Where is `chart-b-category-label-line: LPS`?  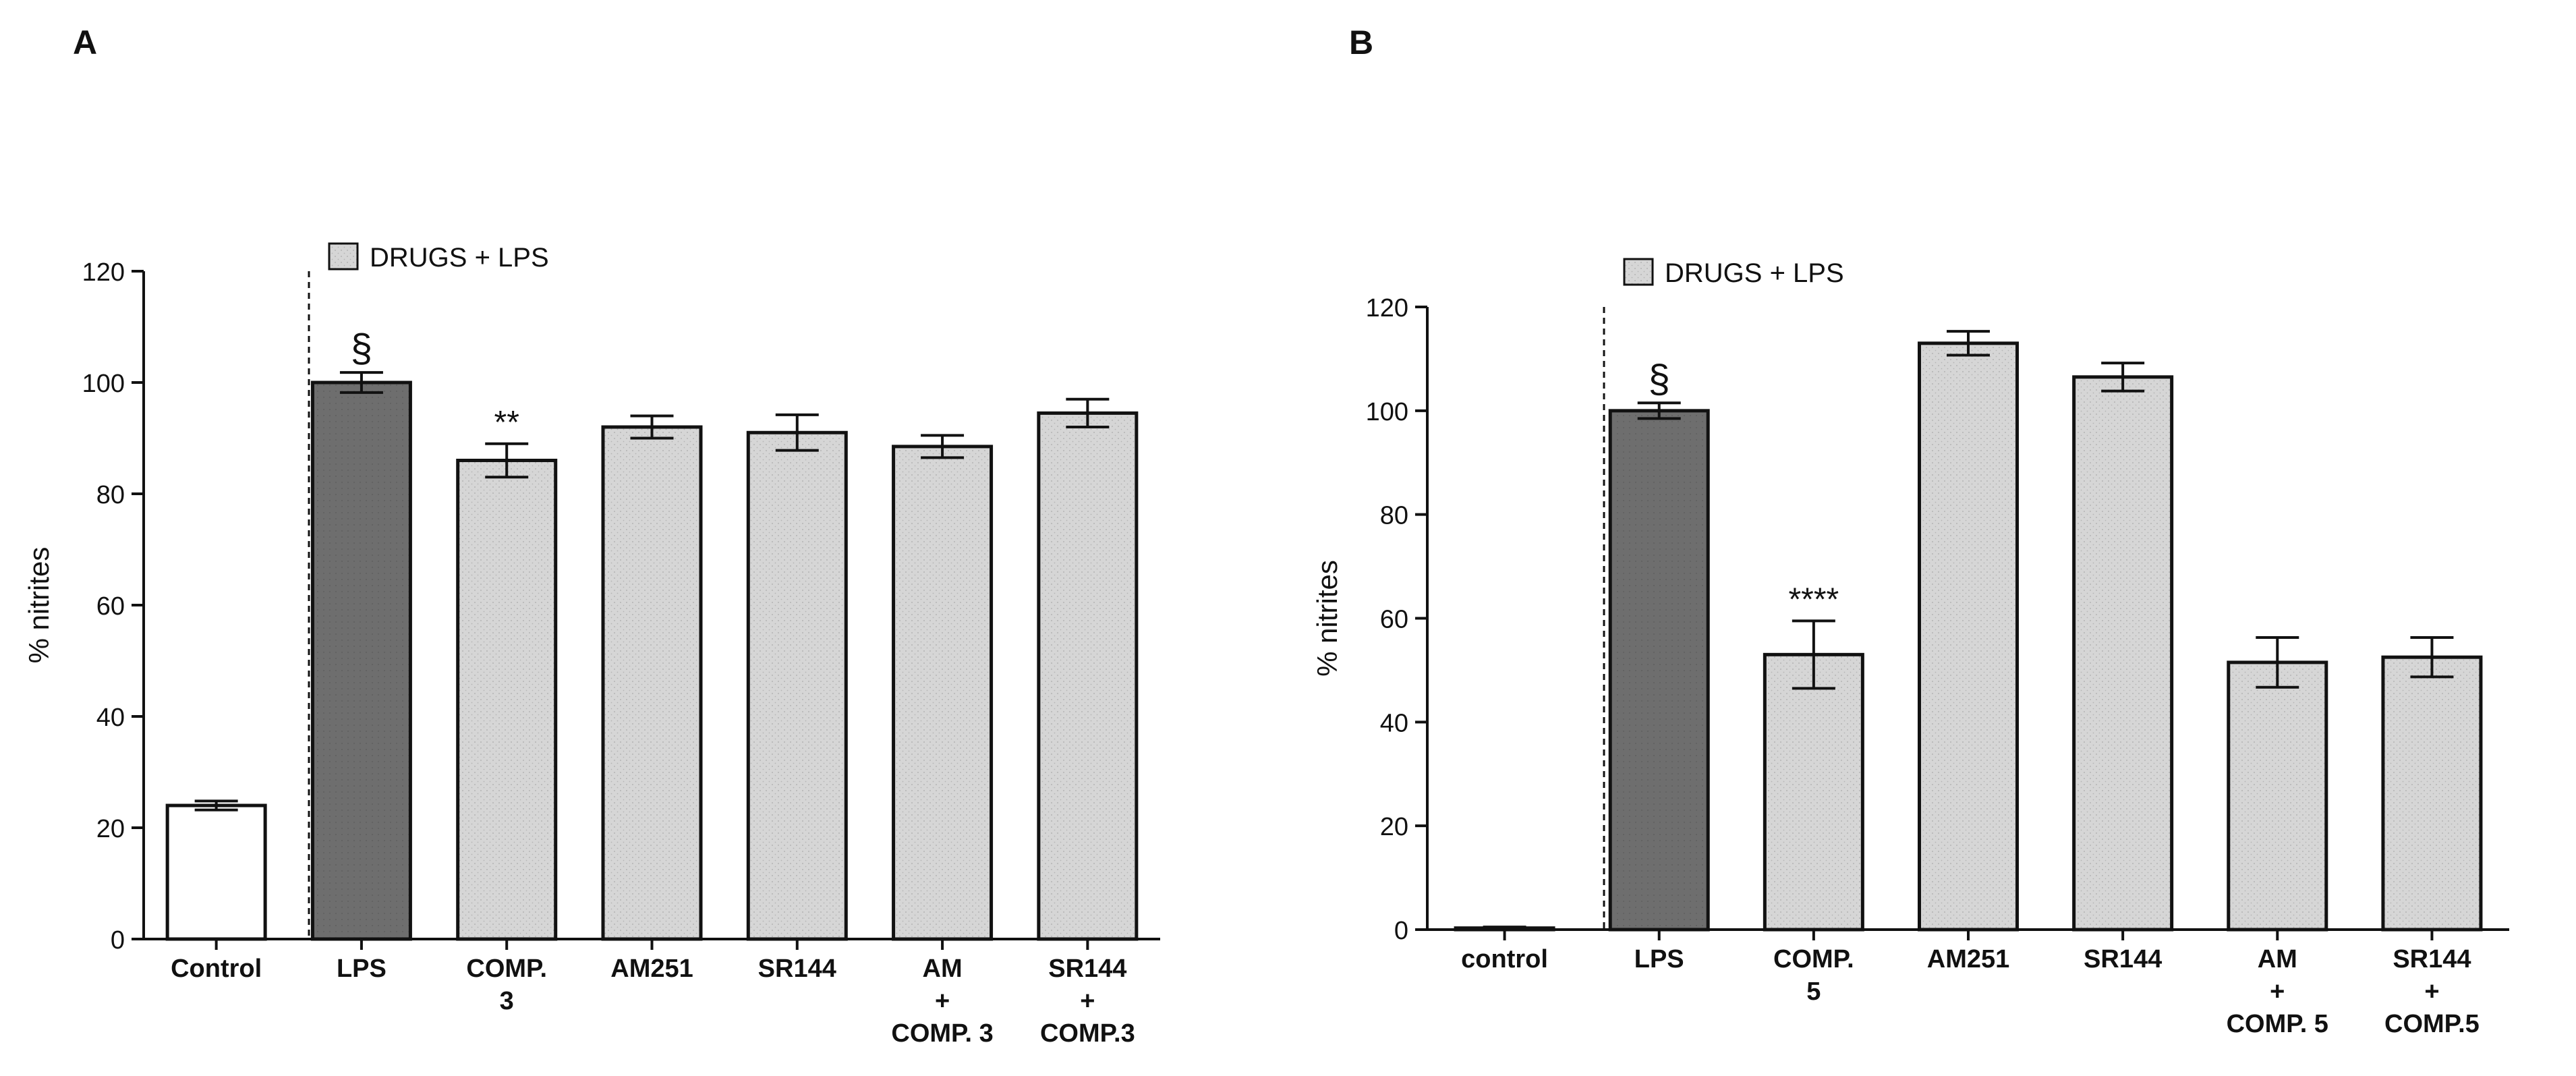 chart-b-category-label-line: LPS is located at coordinates (1659, 959).